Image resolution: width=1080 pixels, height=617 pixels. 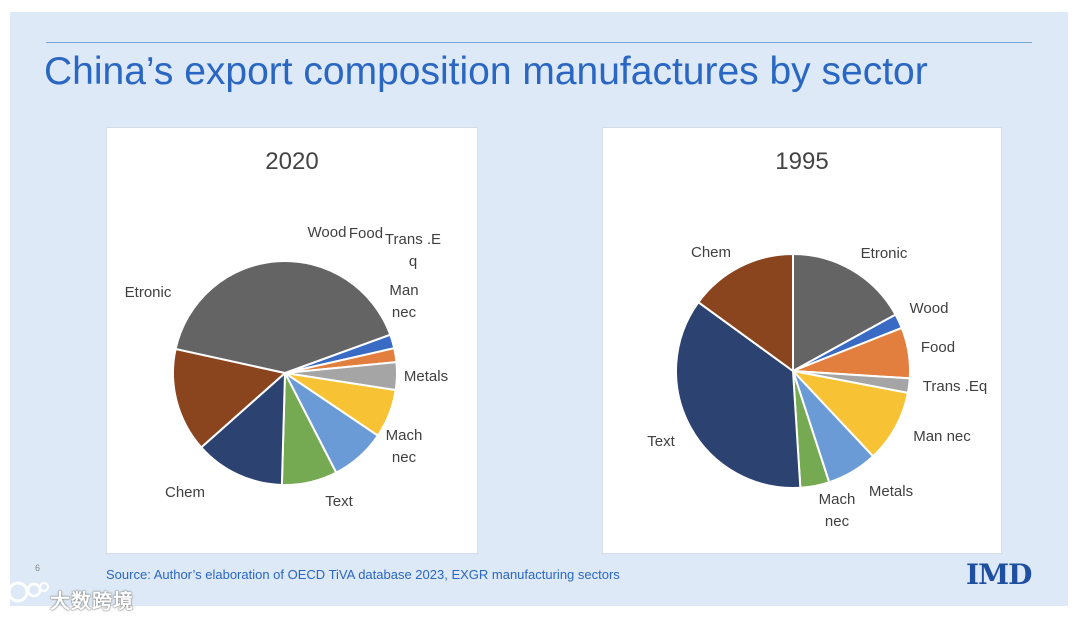 I want to click on chart-title: 1995, so click(x=802, y=161).